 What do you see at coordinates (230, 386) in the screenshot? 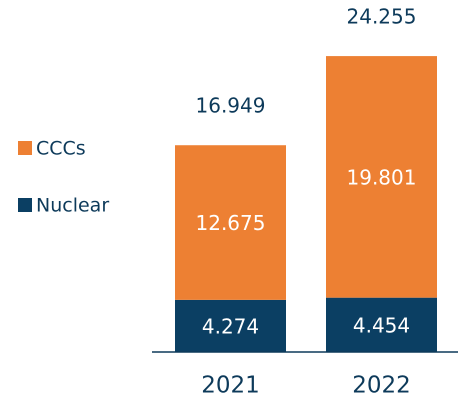
I see `x-tick-label: 2021` at bounding box center [230, 386].